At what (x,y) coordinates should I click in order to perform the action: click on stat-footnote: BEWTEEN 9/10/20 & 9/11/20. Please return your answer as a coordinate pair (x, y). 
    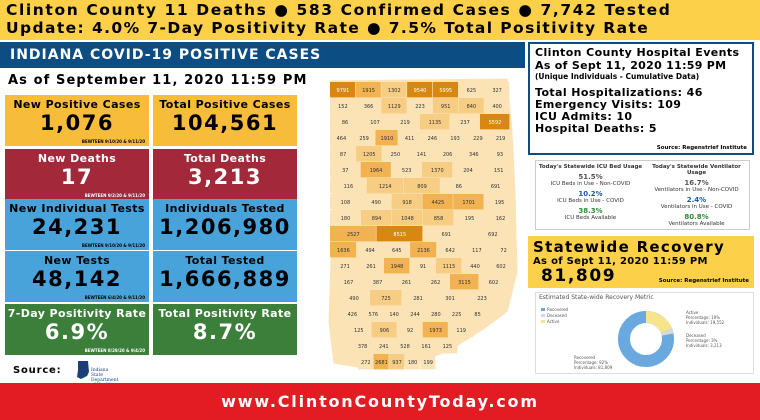
    Looking at the image, I should click on (113, 141).